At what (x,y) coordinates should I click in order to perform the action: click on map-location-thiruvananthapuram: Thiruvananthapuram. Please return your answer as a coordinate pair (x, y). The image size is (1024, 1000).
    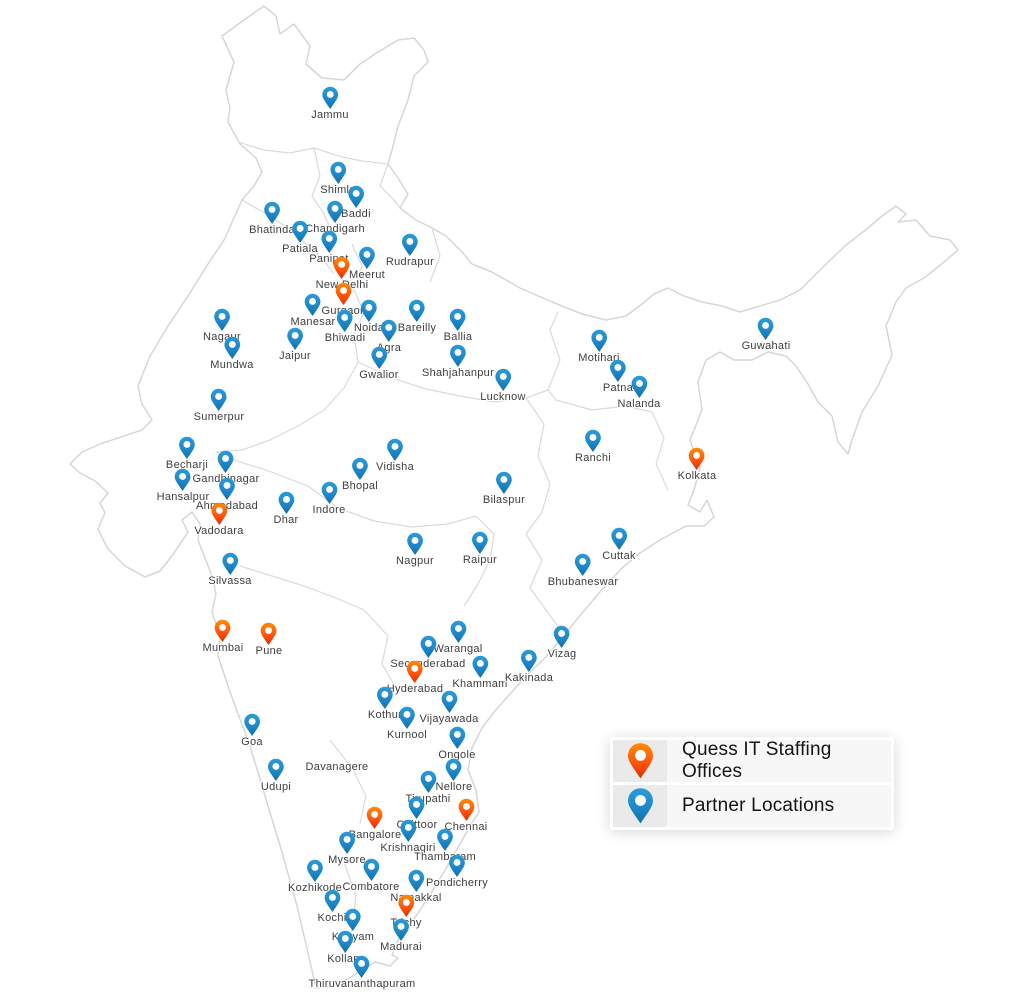
    Looking at the image, I should click on (362, 972).